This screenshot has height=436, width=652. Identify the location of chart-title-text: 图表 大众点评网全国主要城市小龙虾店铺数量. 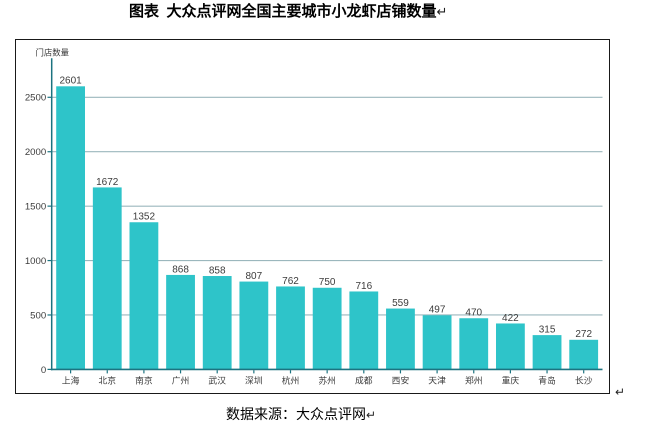
(283, 12).